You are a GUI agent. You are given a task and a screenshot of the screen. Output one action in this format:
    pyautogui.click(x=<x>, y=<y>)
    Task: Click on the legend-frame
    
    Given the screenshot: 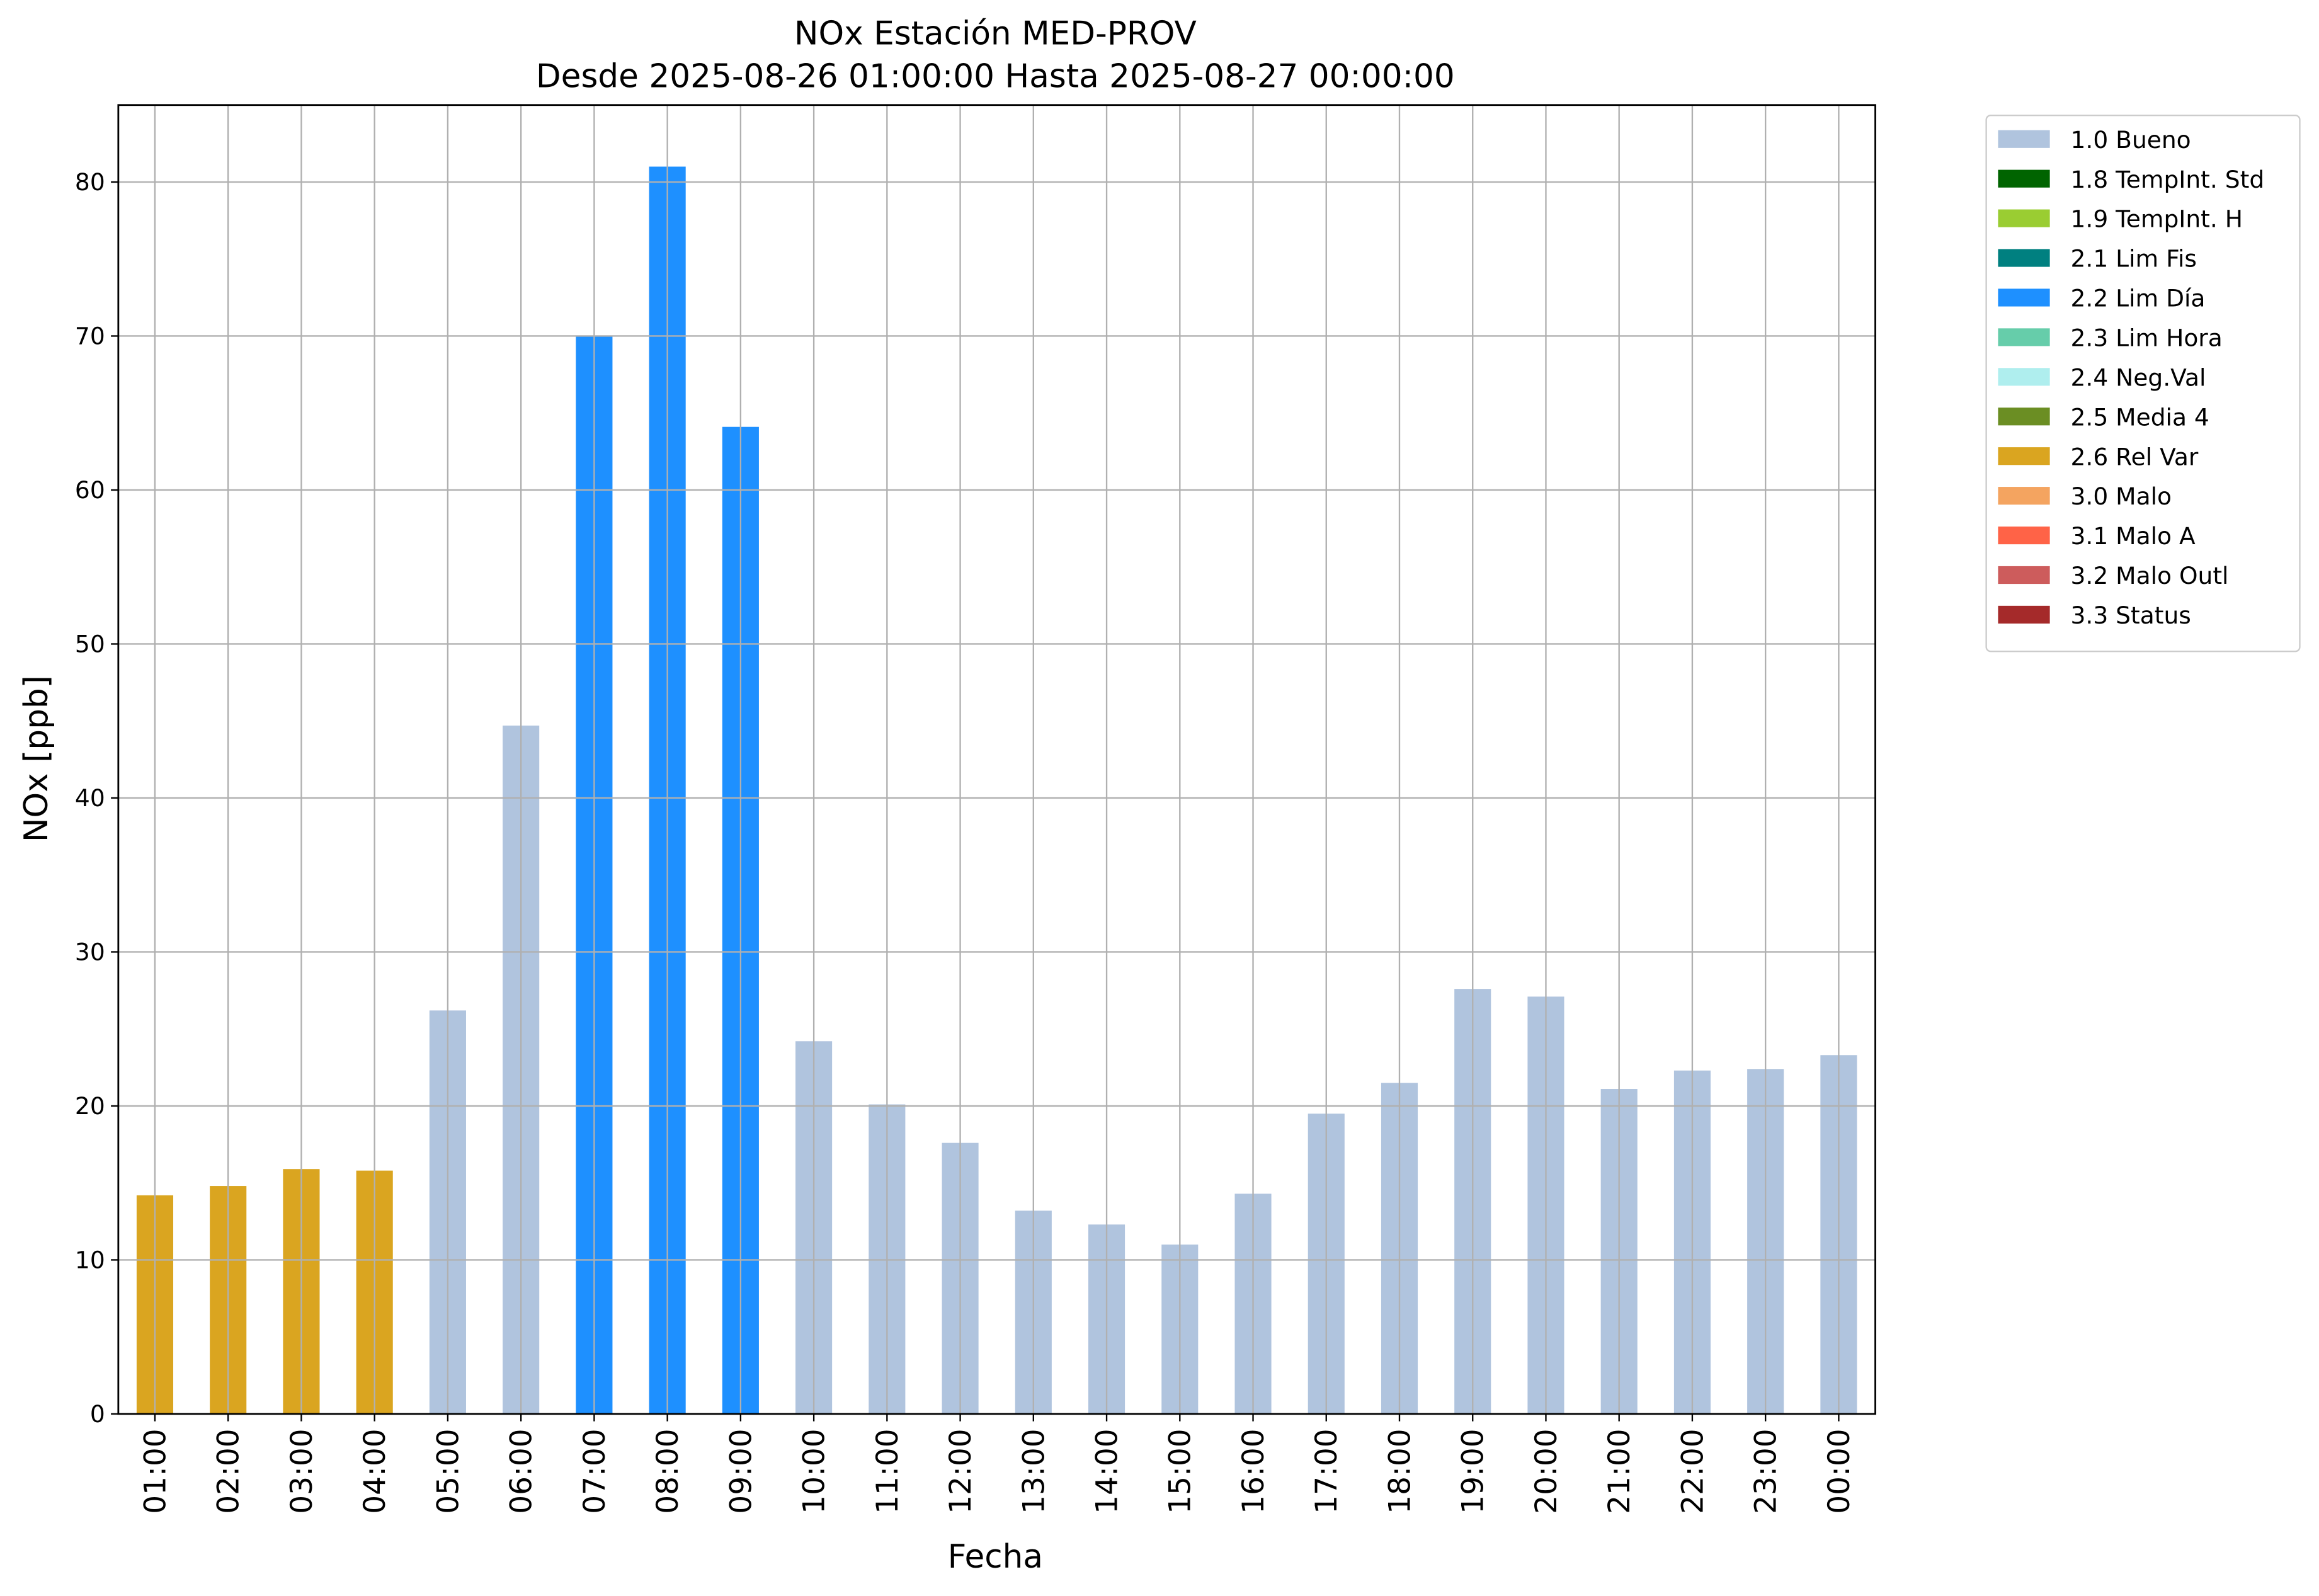 What is the action you would take?
    pyautogui.click(x=2143, y=384)
    